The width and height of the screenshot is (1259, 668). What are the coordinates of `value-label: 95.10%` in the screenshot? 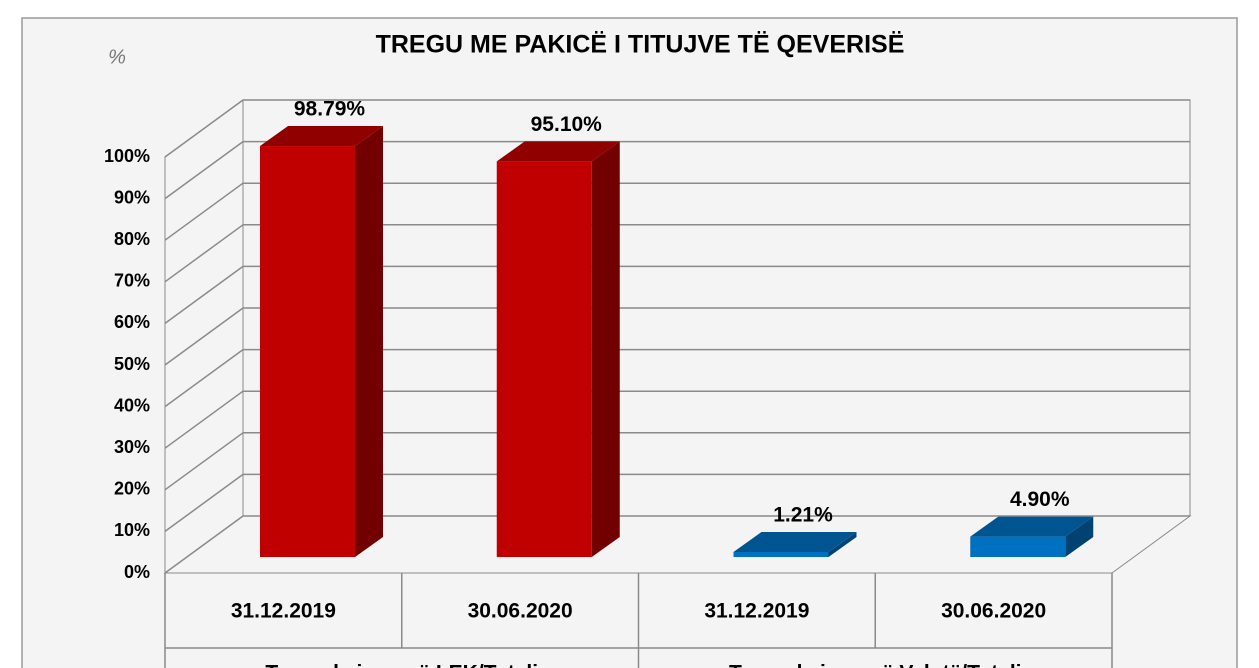 It's located at (567, 124).